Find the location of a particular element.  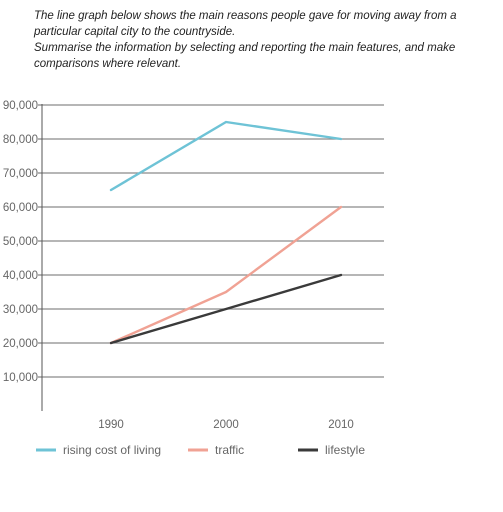

y-tick-label: 30,000 is located at coordinates (20, 310).